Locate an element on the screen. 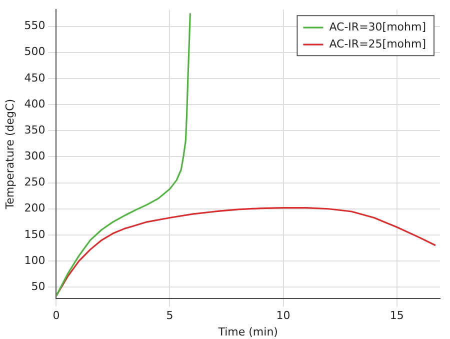 Image resolution: width=450 pixels, height=339 pixels. y-tick-label: 550 is located at coordinates (35, 25).